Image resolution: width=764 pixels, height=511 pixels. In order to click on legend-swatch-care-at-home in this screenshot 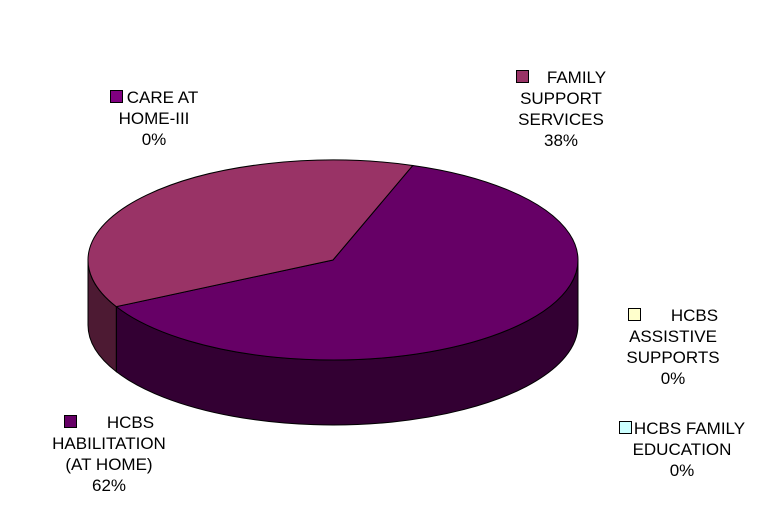, I will do `click(116, 97)`.